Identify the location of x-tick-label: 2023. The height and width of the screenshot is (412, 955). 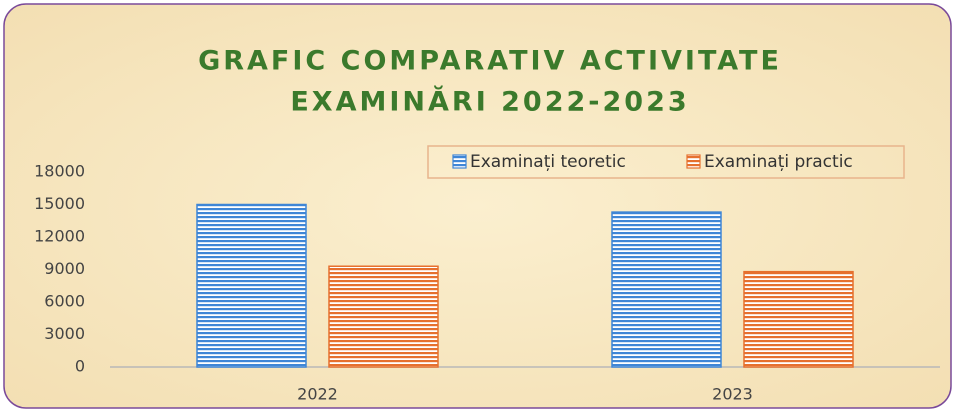
(732, 394).